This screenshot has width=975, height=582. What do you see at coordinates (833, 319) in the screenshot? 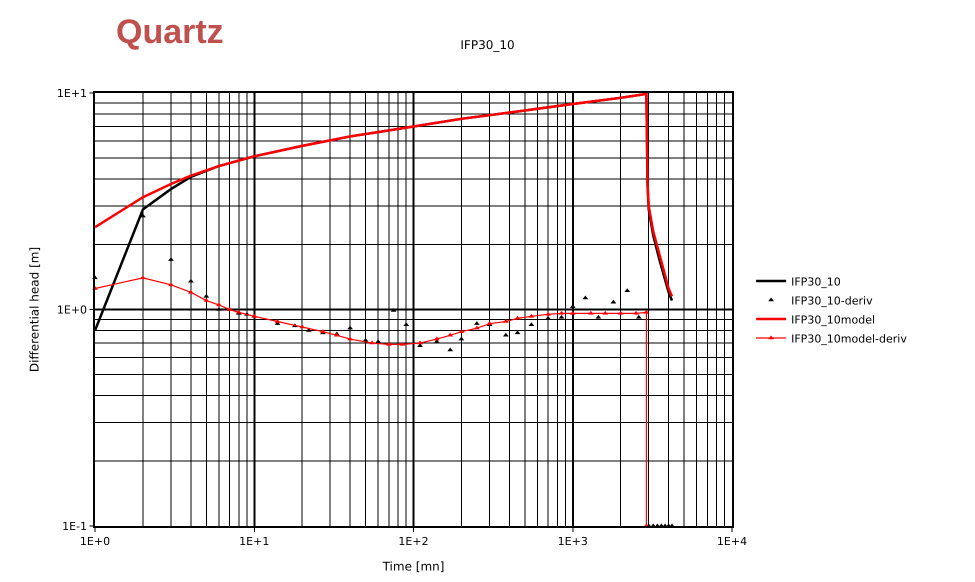
I see `legend-label: IFP30_10model` at bounding box center [833, 319].